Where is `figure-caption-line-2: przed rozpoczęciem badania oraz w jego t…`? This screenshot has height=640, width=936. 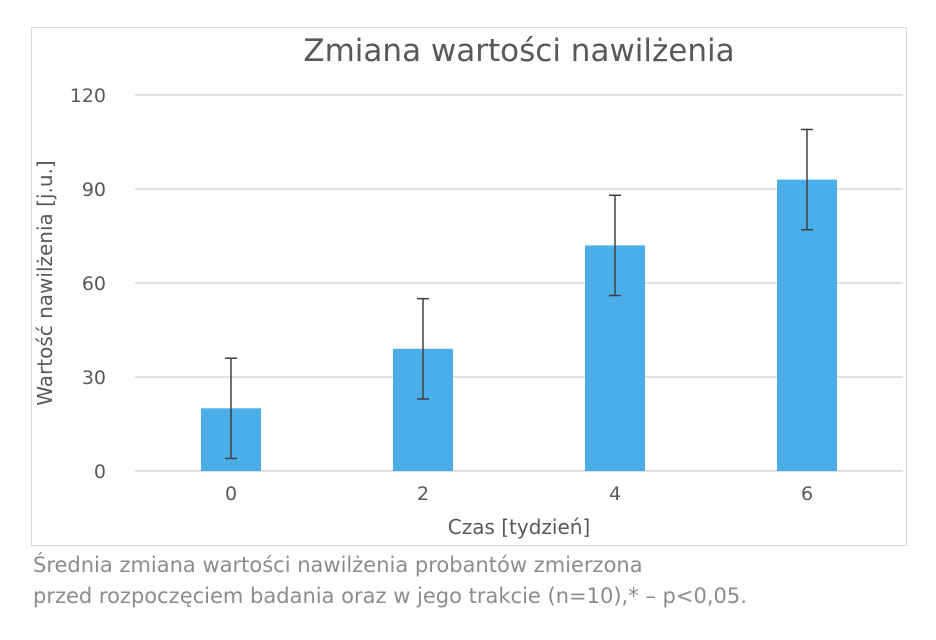
figure-caption-line-2: przed rozpoczęciem badania oraz w jego t… is located at coordinates (390, 596).